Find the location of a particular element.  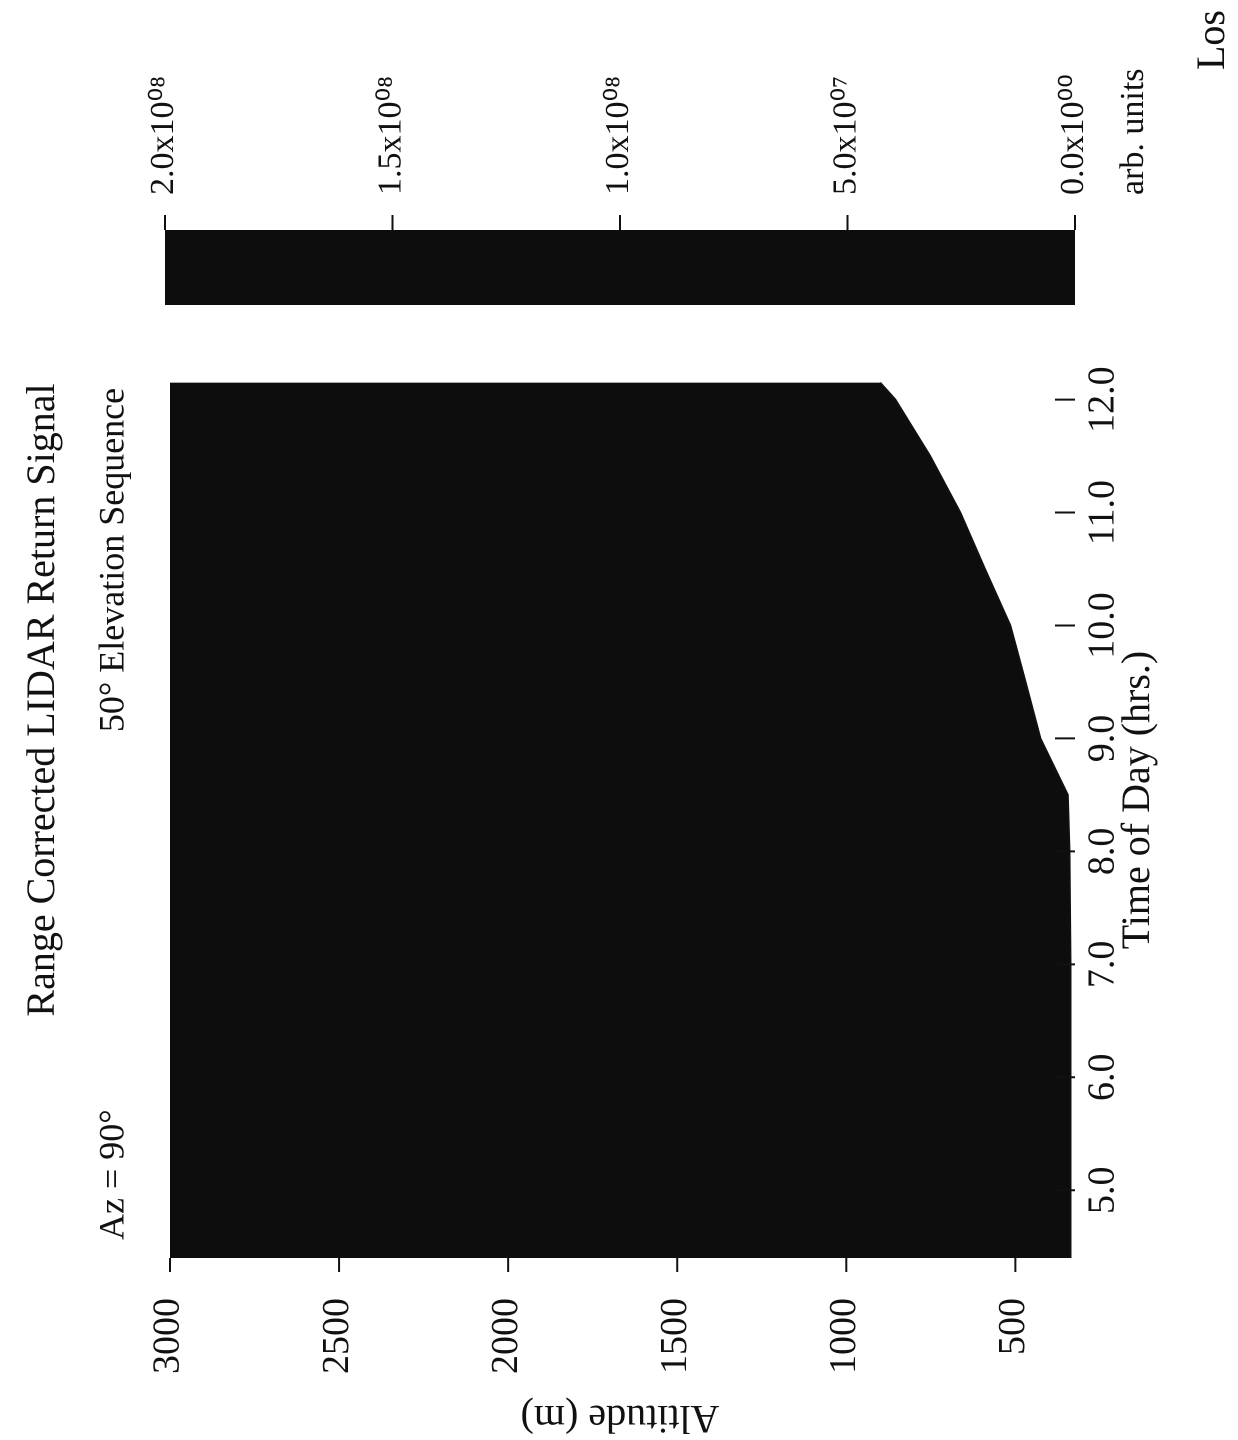

y-tick-label: 1000 is located at coordinates (843, 1336).